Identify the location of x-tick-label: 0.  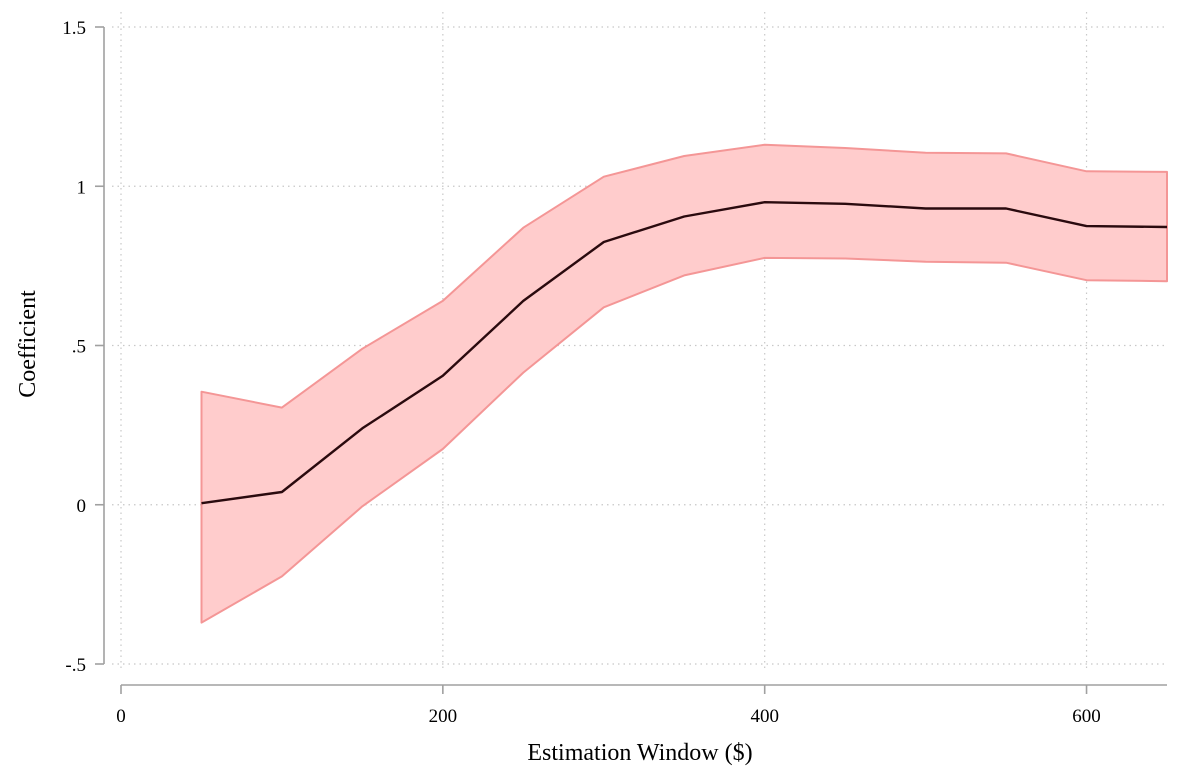
(121, 716).